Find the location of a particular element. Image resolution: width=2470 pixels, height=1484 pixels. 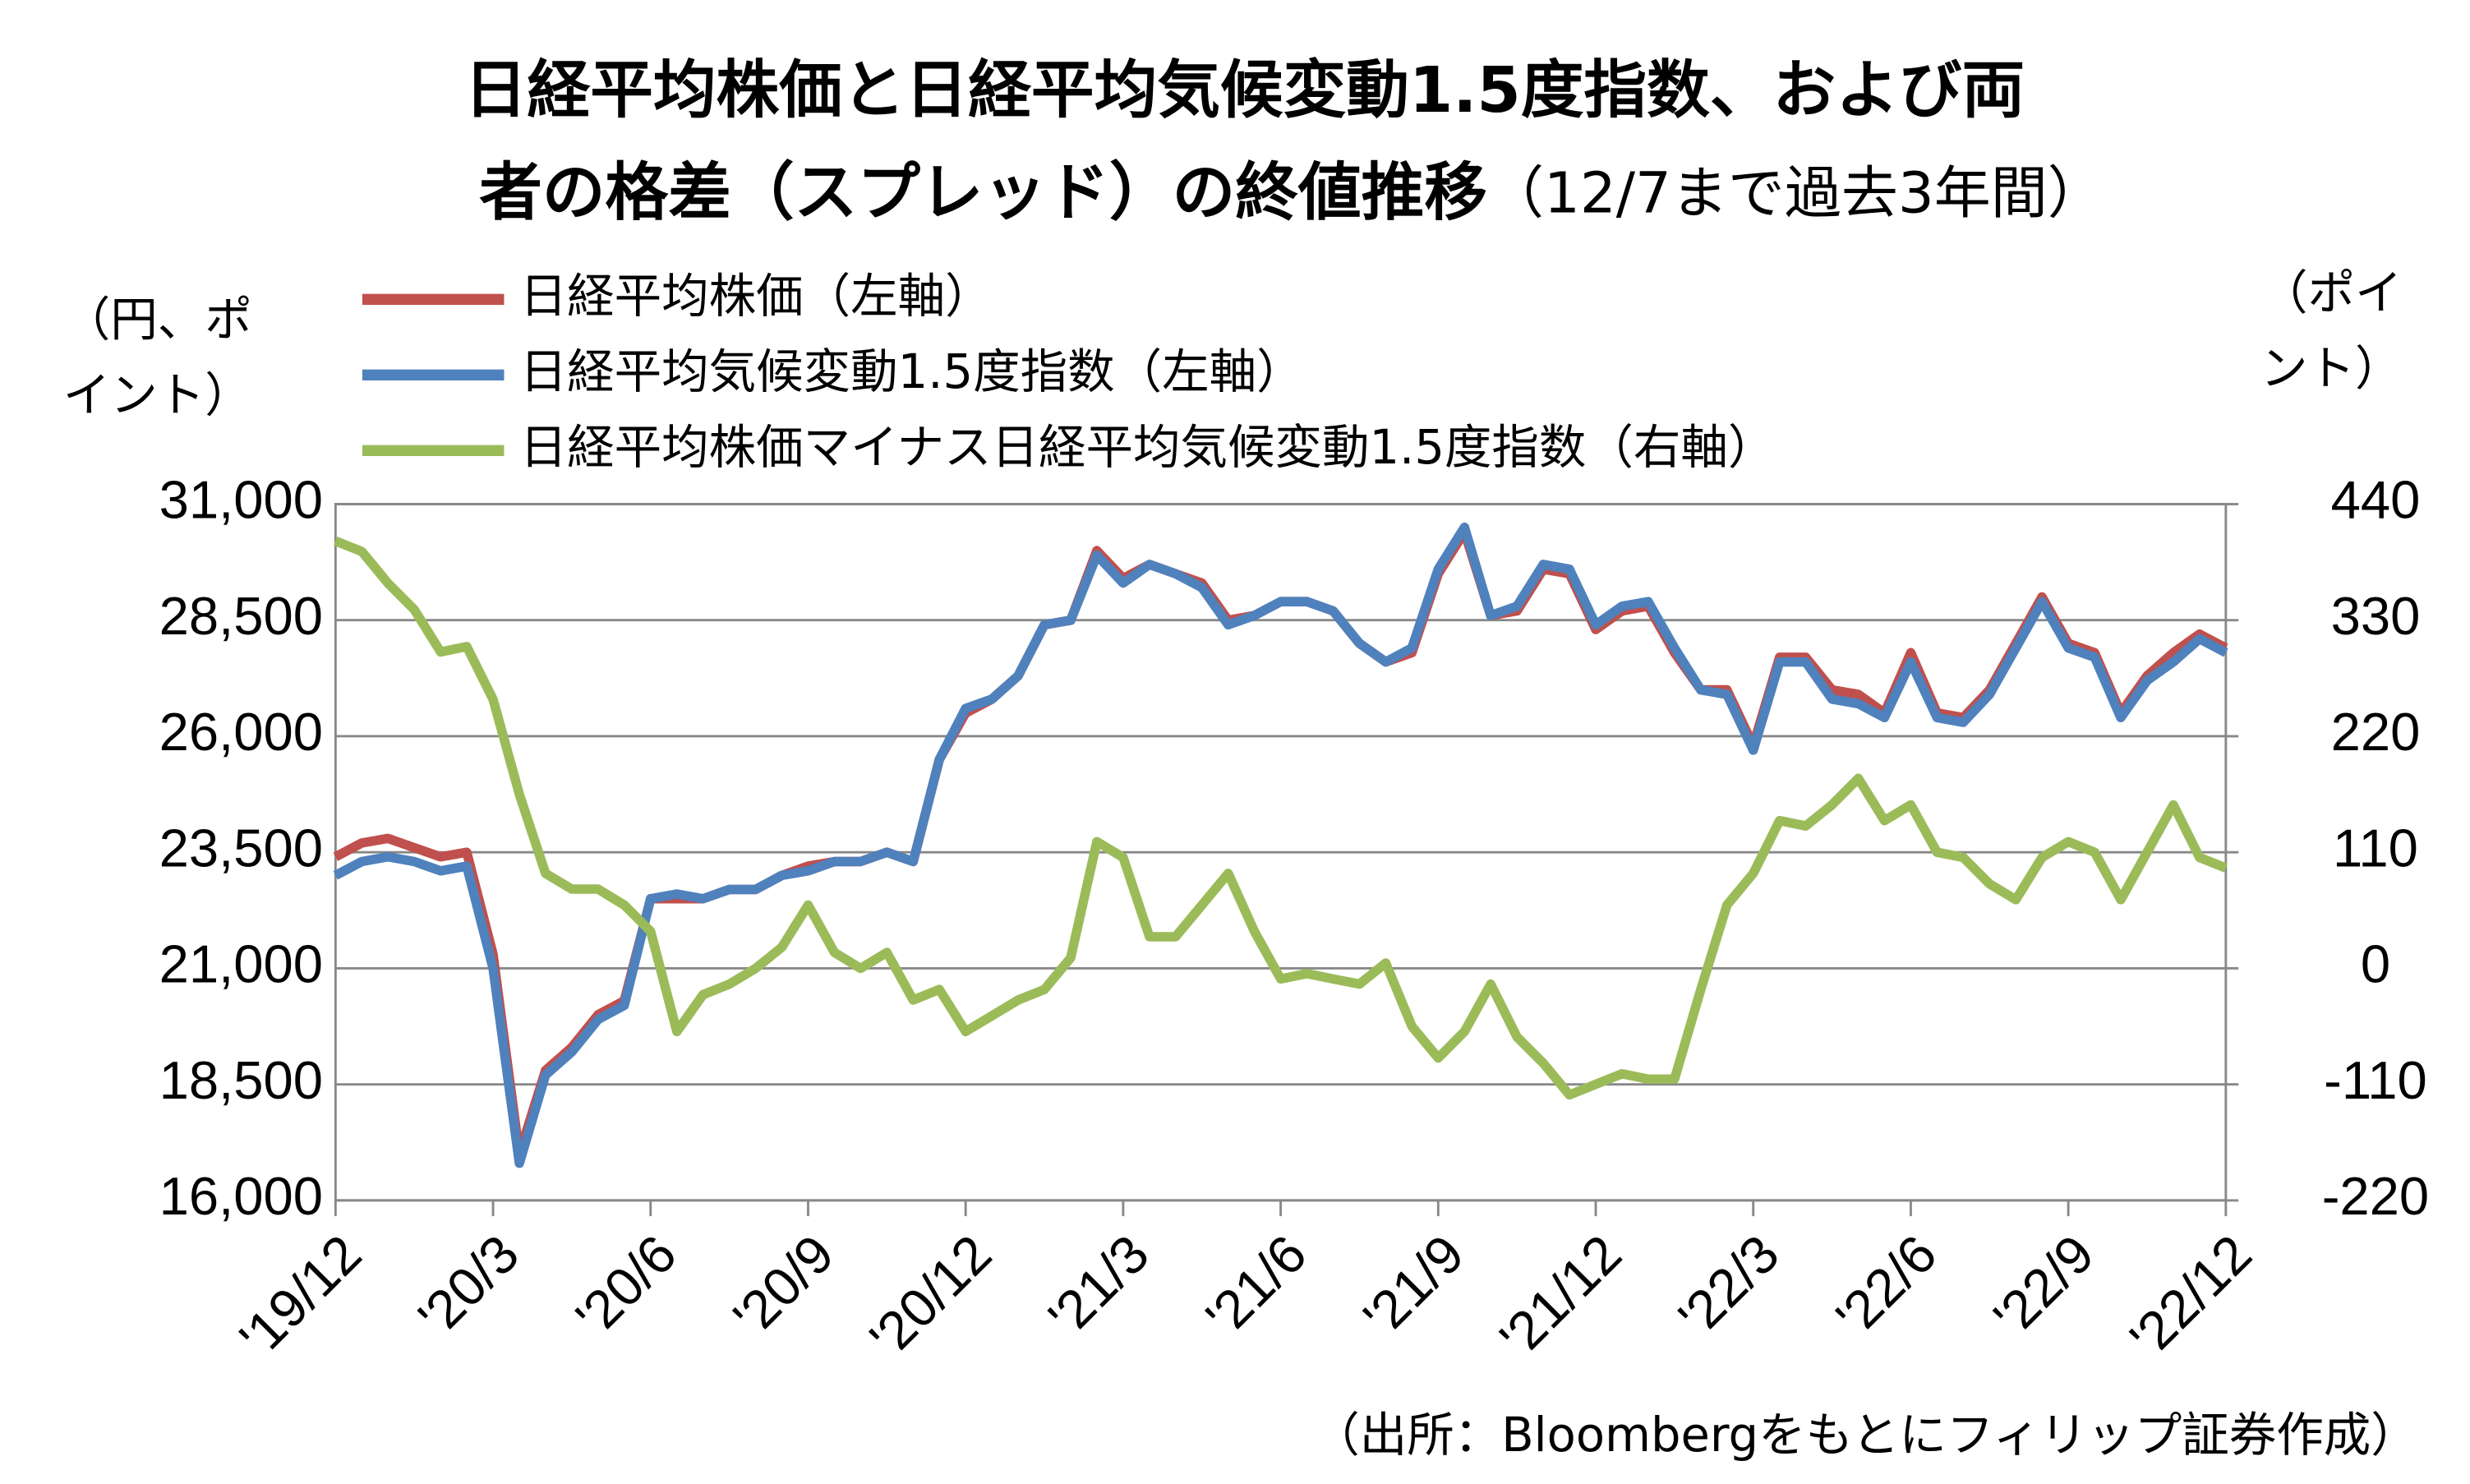

x-tick-label: '22/12 is located at coordinates (2190, 1296).